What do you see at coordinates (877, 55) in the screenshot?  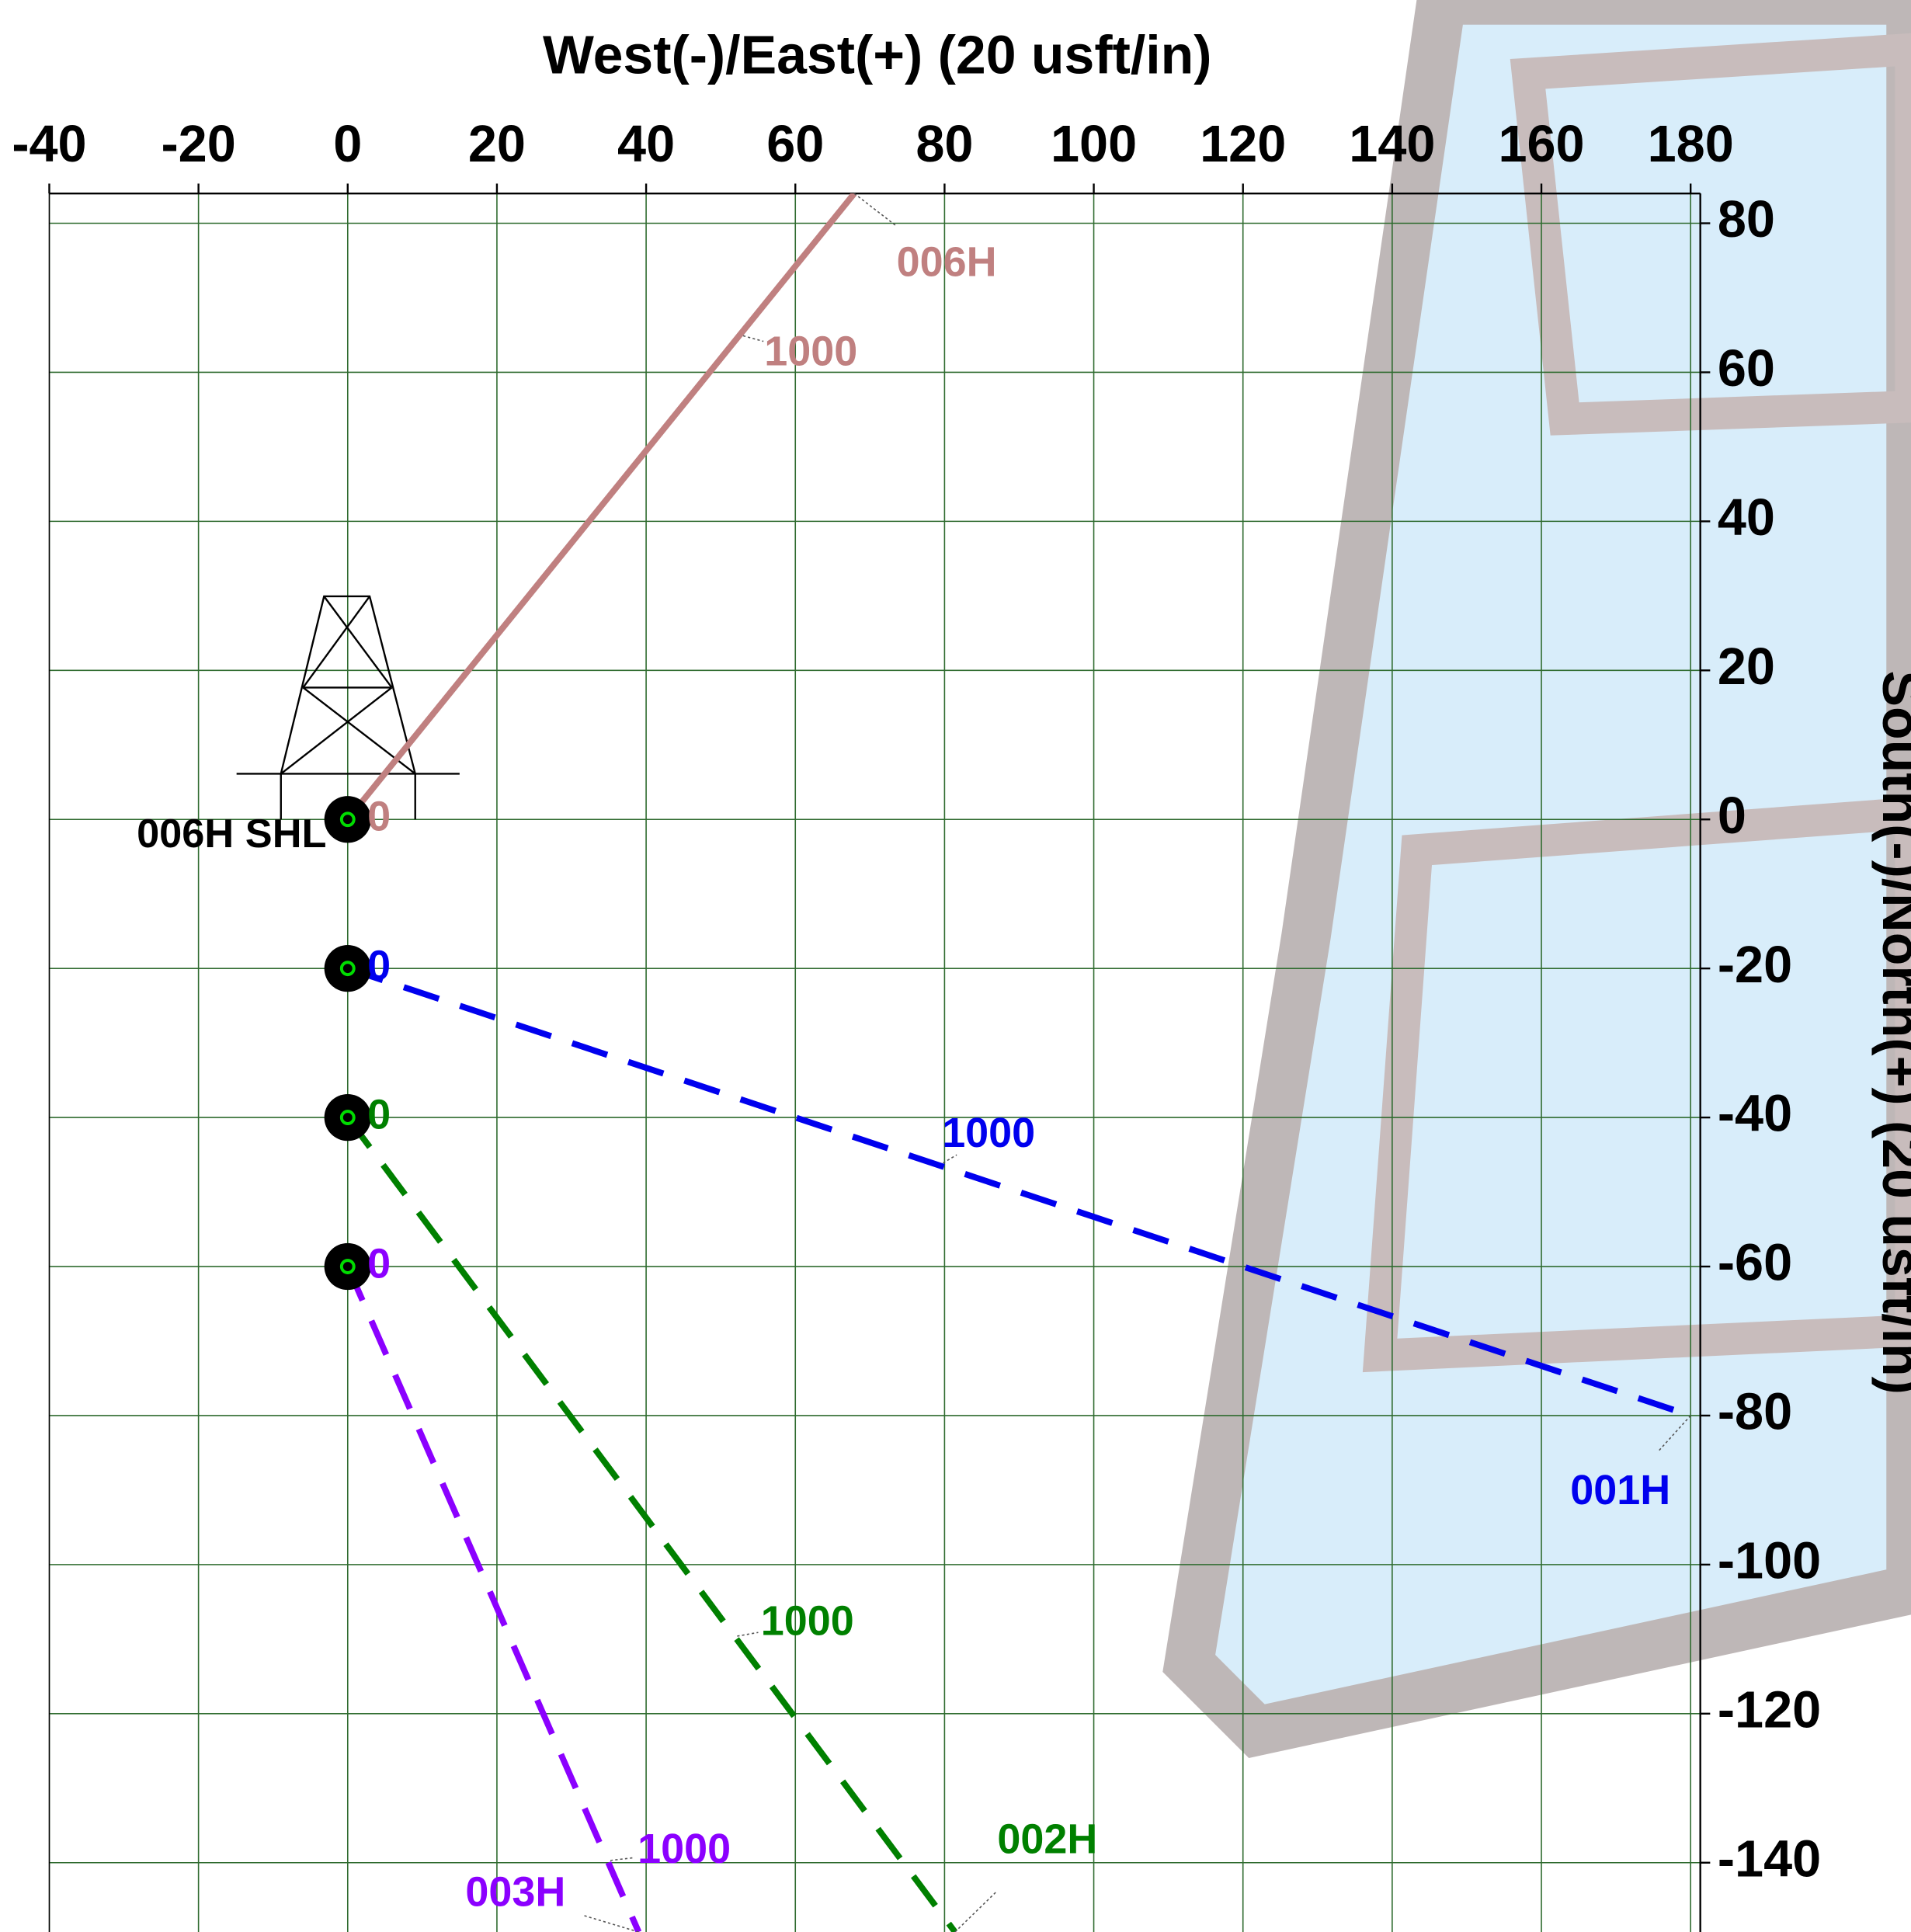 I see `chart-title: West(-)/East(+) (20 usft/in)` at bounding box center [877, 55].